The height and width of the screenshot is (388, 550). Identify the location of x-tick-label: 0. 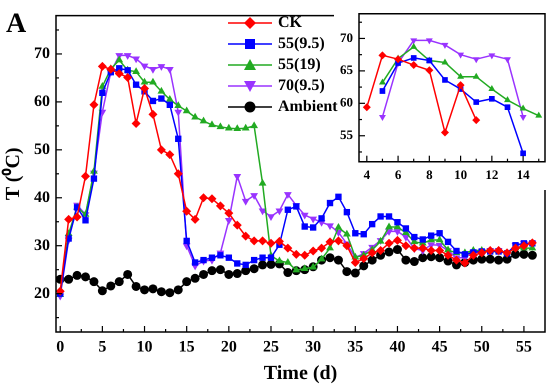
(60, 347).